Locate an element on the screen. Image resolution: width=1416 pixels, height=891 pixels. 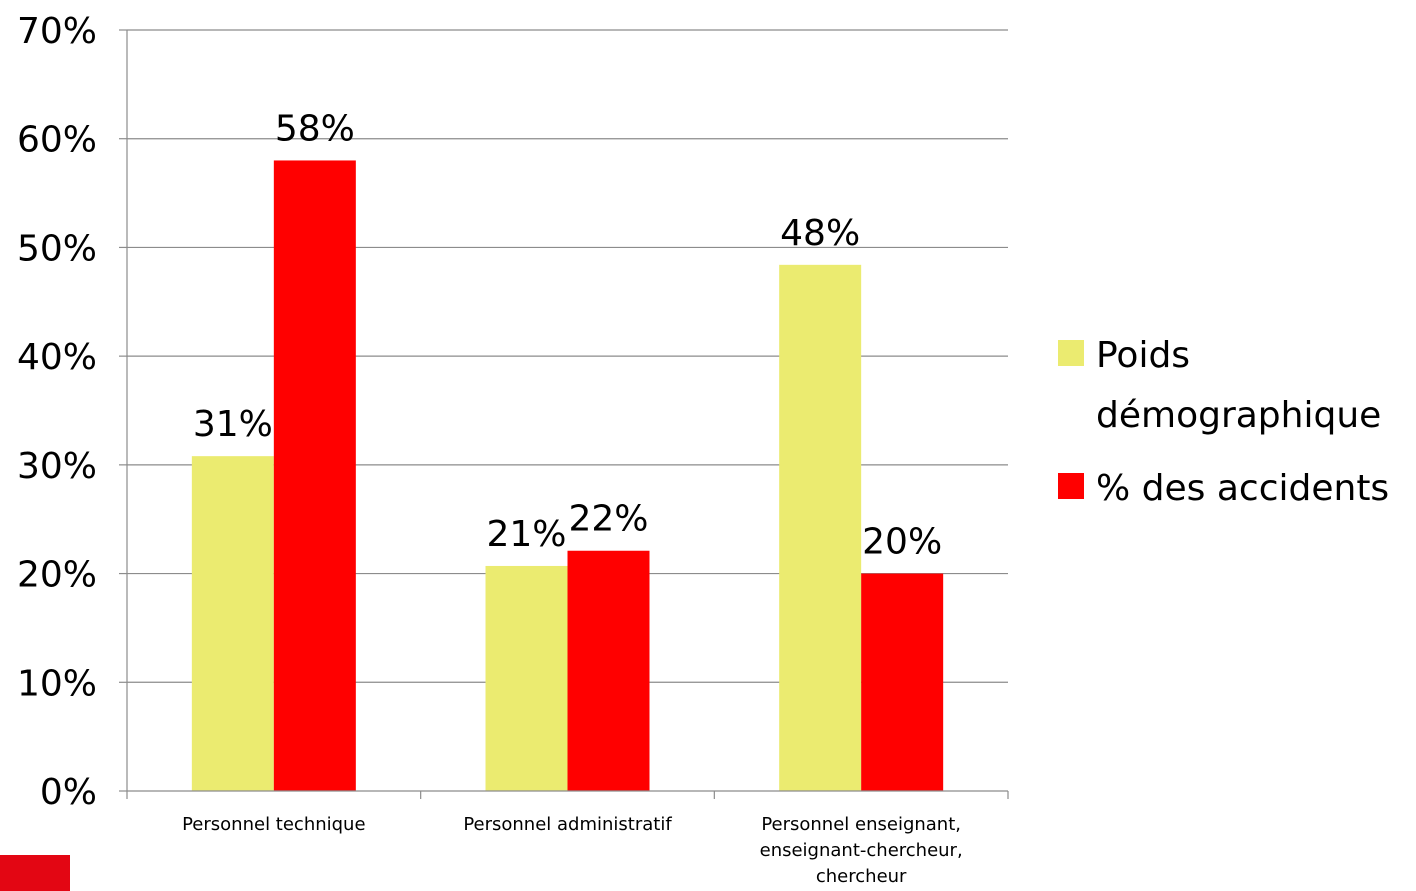
data-label: 31% is located at coordinates (233, 424).